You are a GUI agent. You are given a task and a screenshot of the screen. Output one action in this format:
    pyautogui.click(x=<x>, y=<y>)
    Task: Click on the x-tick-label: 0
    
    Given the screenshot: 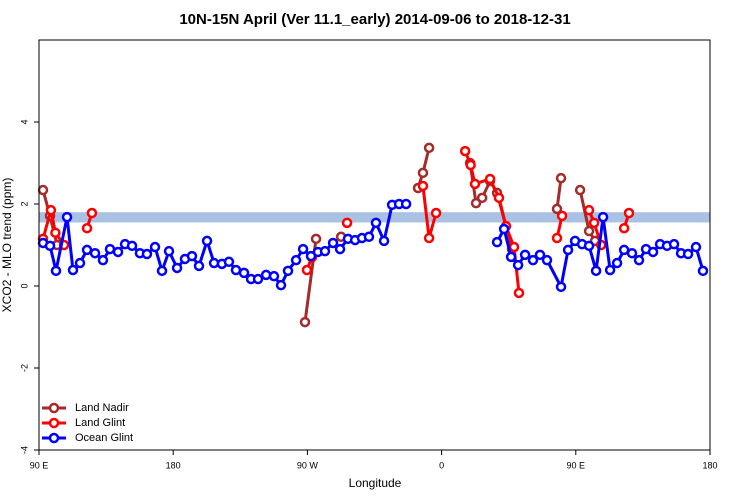 What is the action you would take?
    pyautogui.click(x=441, y=465)
    